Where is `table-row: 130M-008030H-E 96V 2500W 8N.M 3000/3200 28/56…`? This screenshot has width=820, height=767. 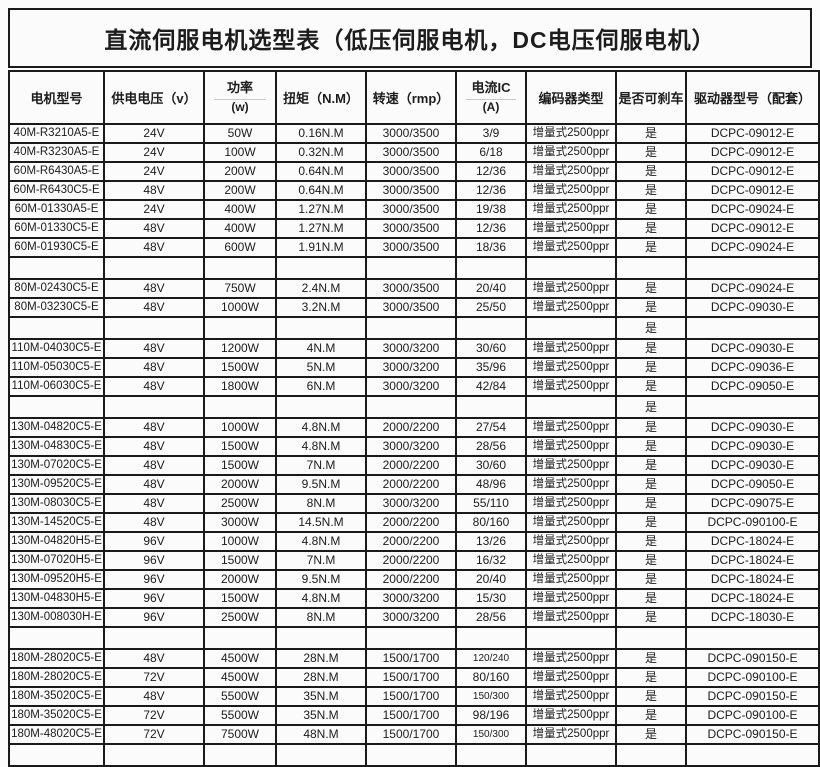
table-row: 130M-008030H-E 96V 2500W 8N.M 3000/3200 28/56… is located at coordinates (414, 617).